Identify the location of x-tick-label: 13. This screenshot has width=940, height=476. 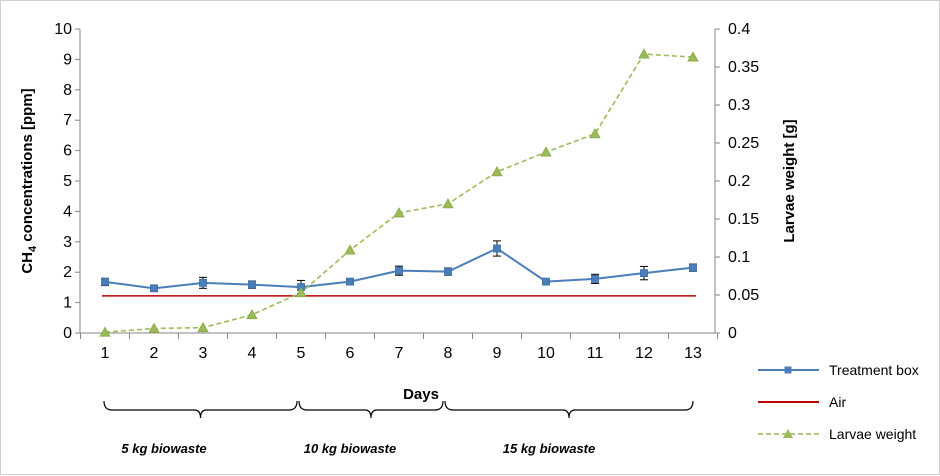
(693, 353).